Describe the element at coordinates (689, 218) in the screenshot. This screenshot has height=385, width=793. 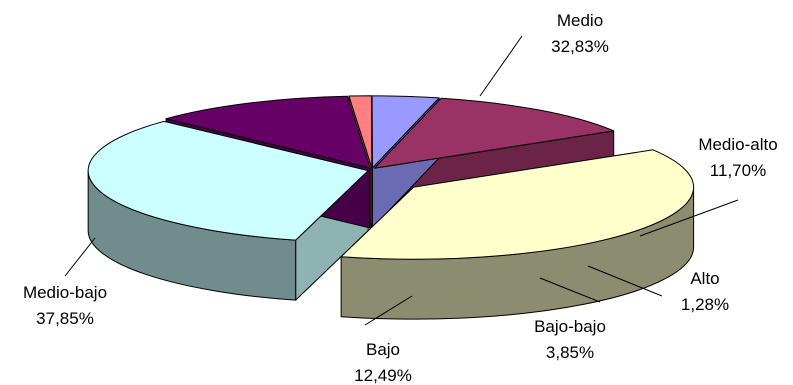
I see `leader-line-medio-alto` at that location.